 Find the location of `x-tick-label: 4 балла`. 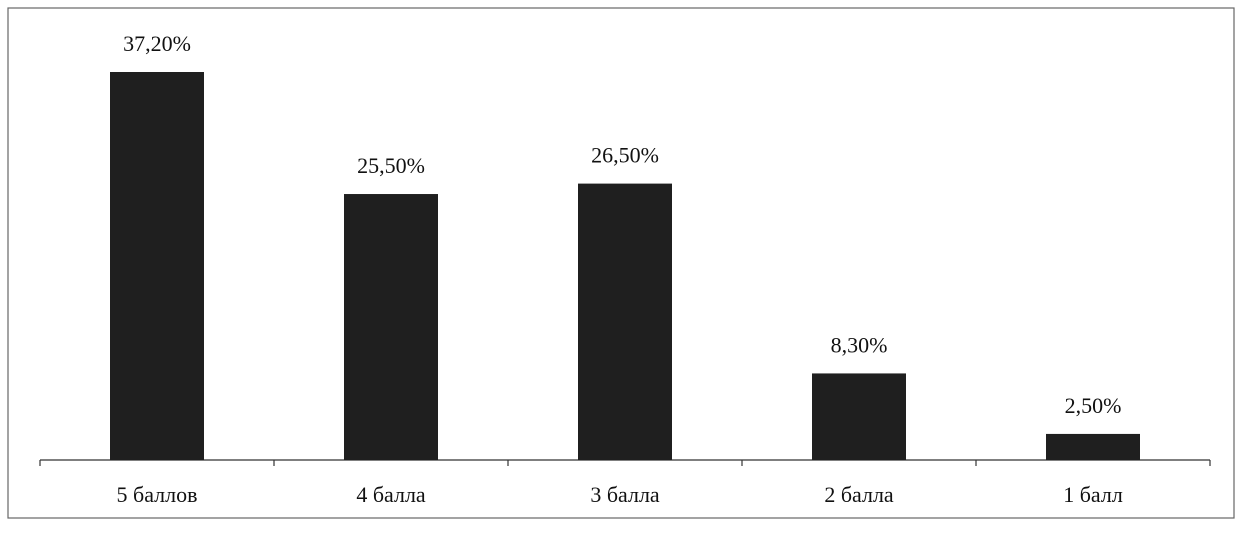

x-tick-label: 4 балла is located at coordinates (391, 494).